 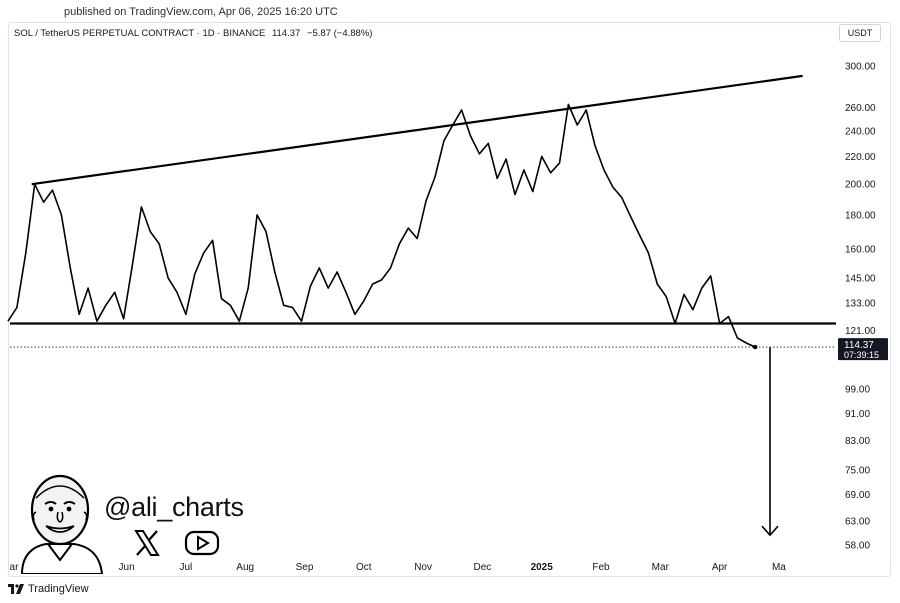 I want to click on price-tag-box, so click(x=863, y=349).